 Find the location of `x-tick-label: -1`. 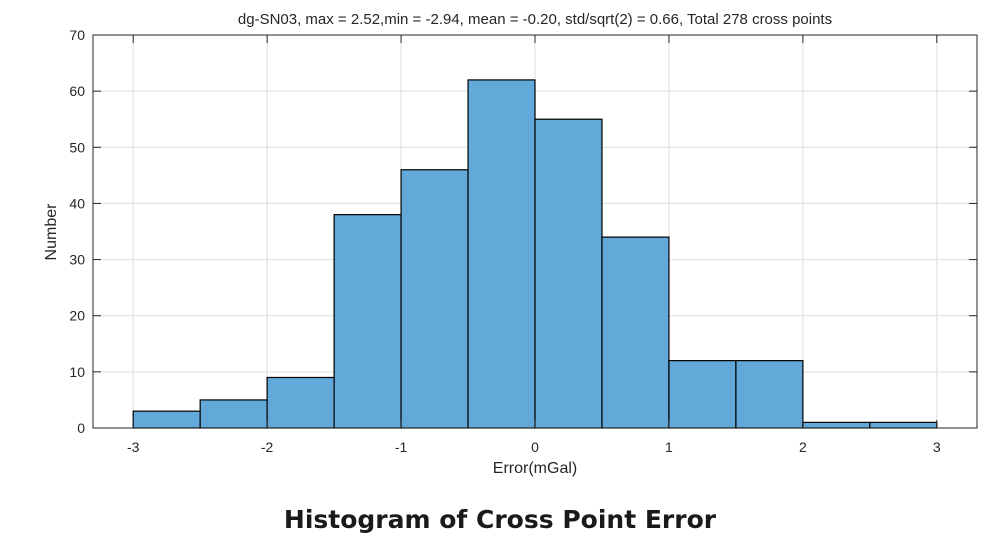

x-tick-label: -1 is located at coordinates (401, 447).